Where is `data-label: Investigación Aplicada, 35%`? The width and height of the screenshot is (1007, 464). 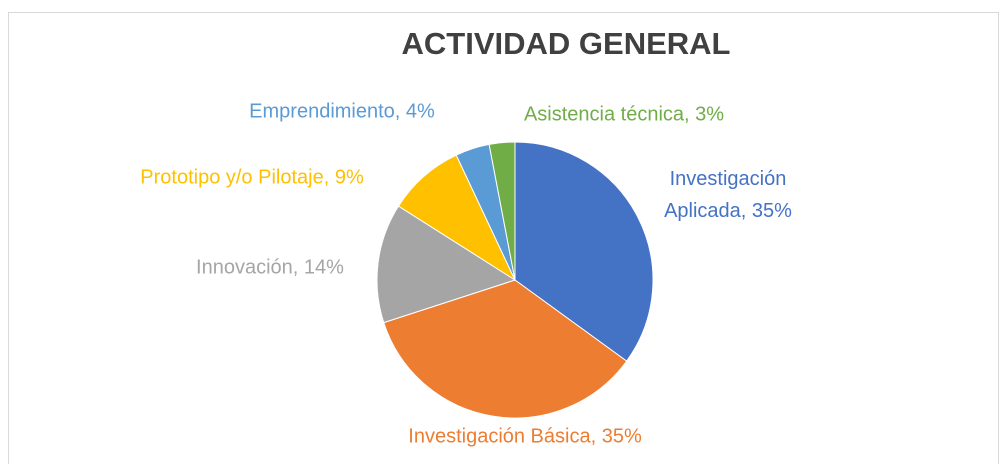
data-label: Investigación Aplicada, 35% is located at coordinates (728, 195).